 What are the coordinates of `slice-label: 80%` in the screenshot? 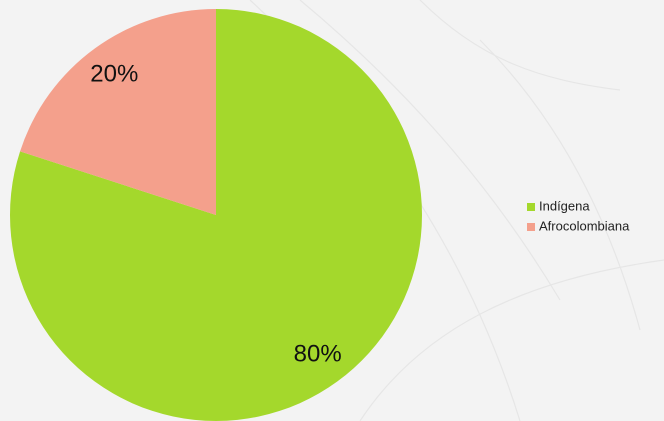 It's located at (318, 353).